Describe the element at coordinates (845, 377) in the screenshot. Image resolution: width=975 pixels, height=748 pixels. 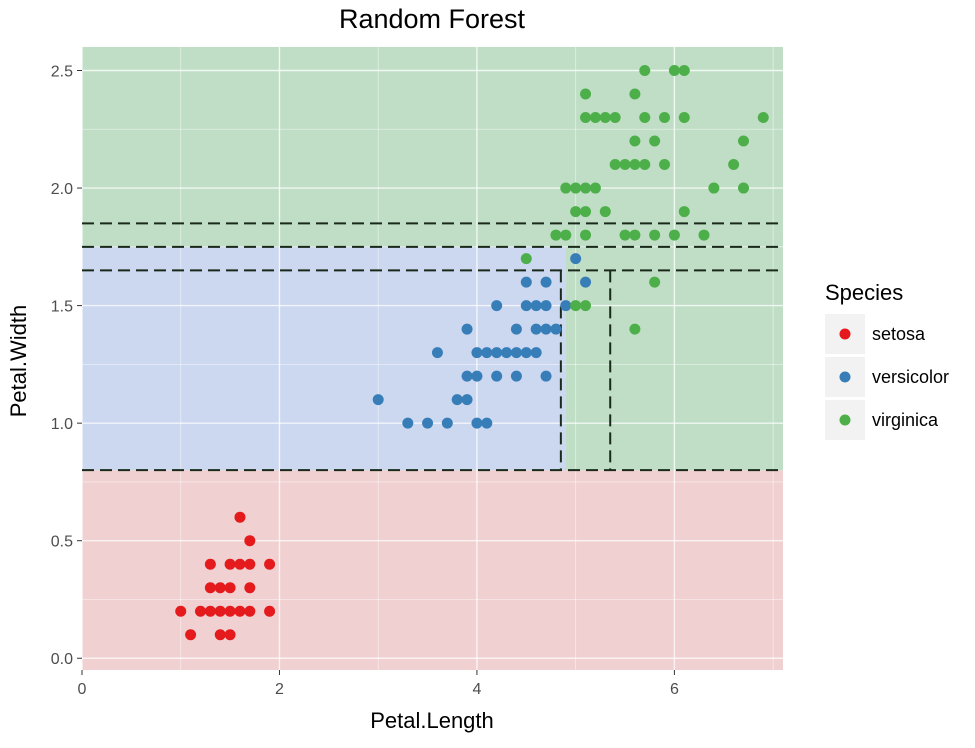
I see `legend-key-versicolor` at that location.